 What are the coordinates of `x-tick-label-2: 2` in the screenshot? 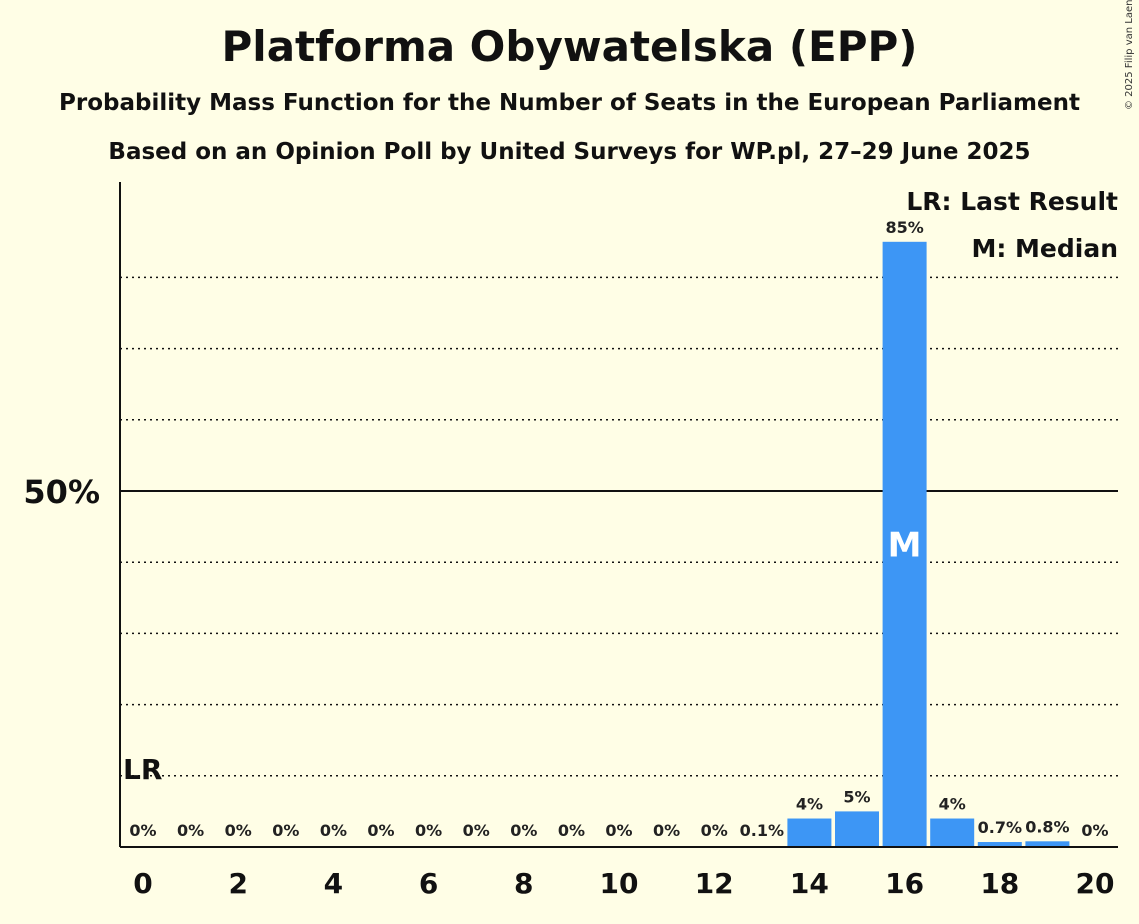 It's located at (237, 883).